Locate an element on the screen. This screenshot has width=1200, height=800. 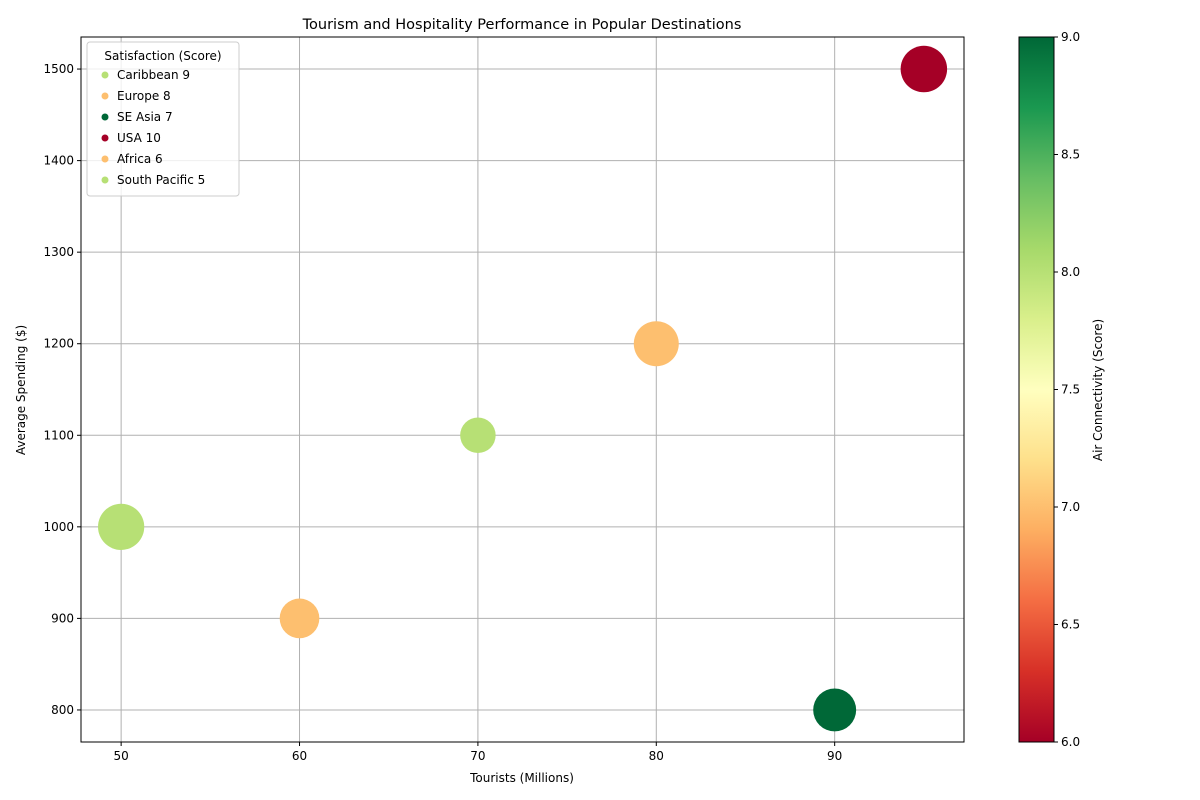
colorbar-tick-label: 6.5 is located at coordinates (1070, 625).